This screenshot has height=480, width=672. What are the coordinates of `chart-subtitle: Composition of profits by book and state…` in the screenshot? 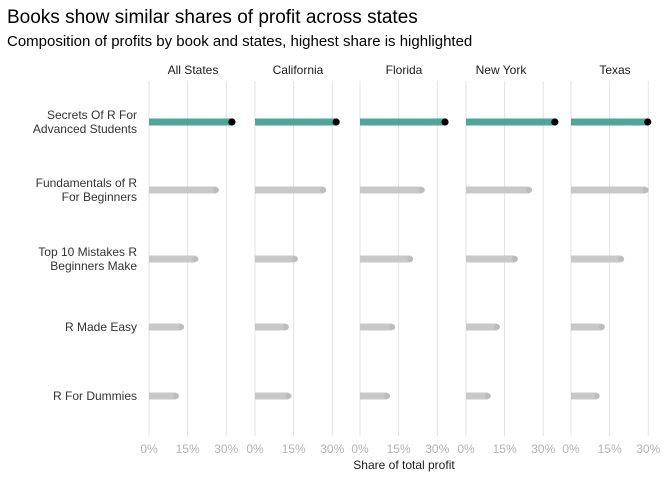 It's located at (239, 41).